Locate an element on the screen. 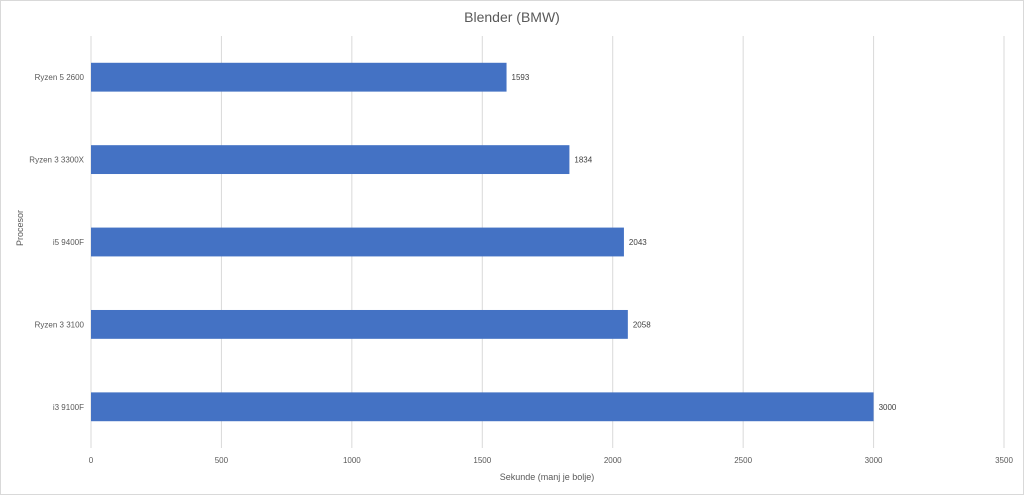 The height and width of the screenshot is (495, 1024). x-tick-label: 2500 is located at coordinates (743, 460).